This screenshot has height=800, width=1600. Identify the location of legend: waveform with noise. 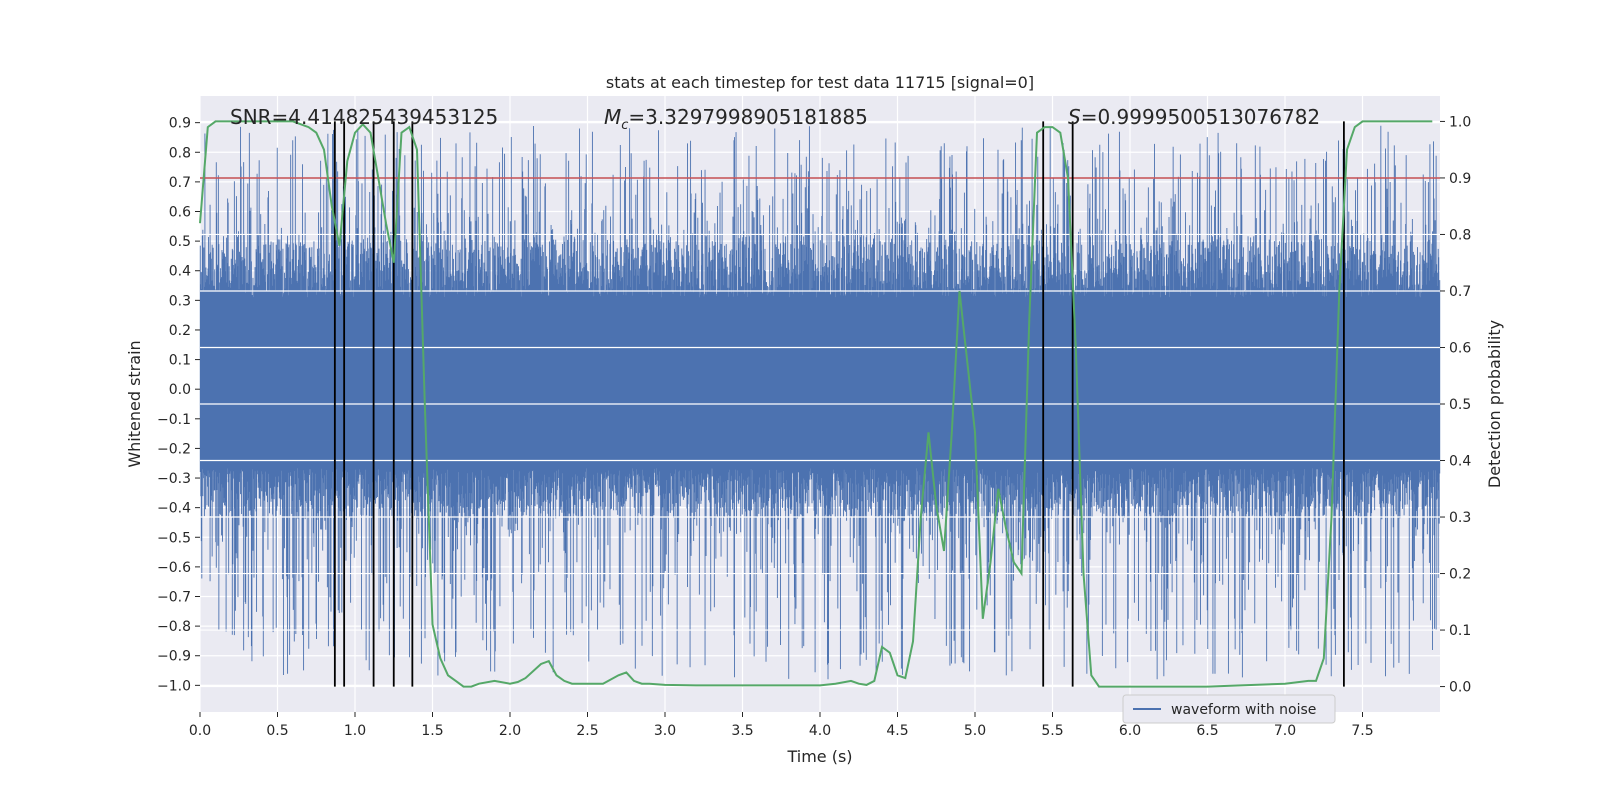
(1229, 709).